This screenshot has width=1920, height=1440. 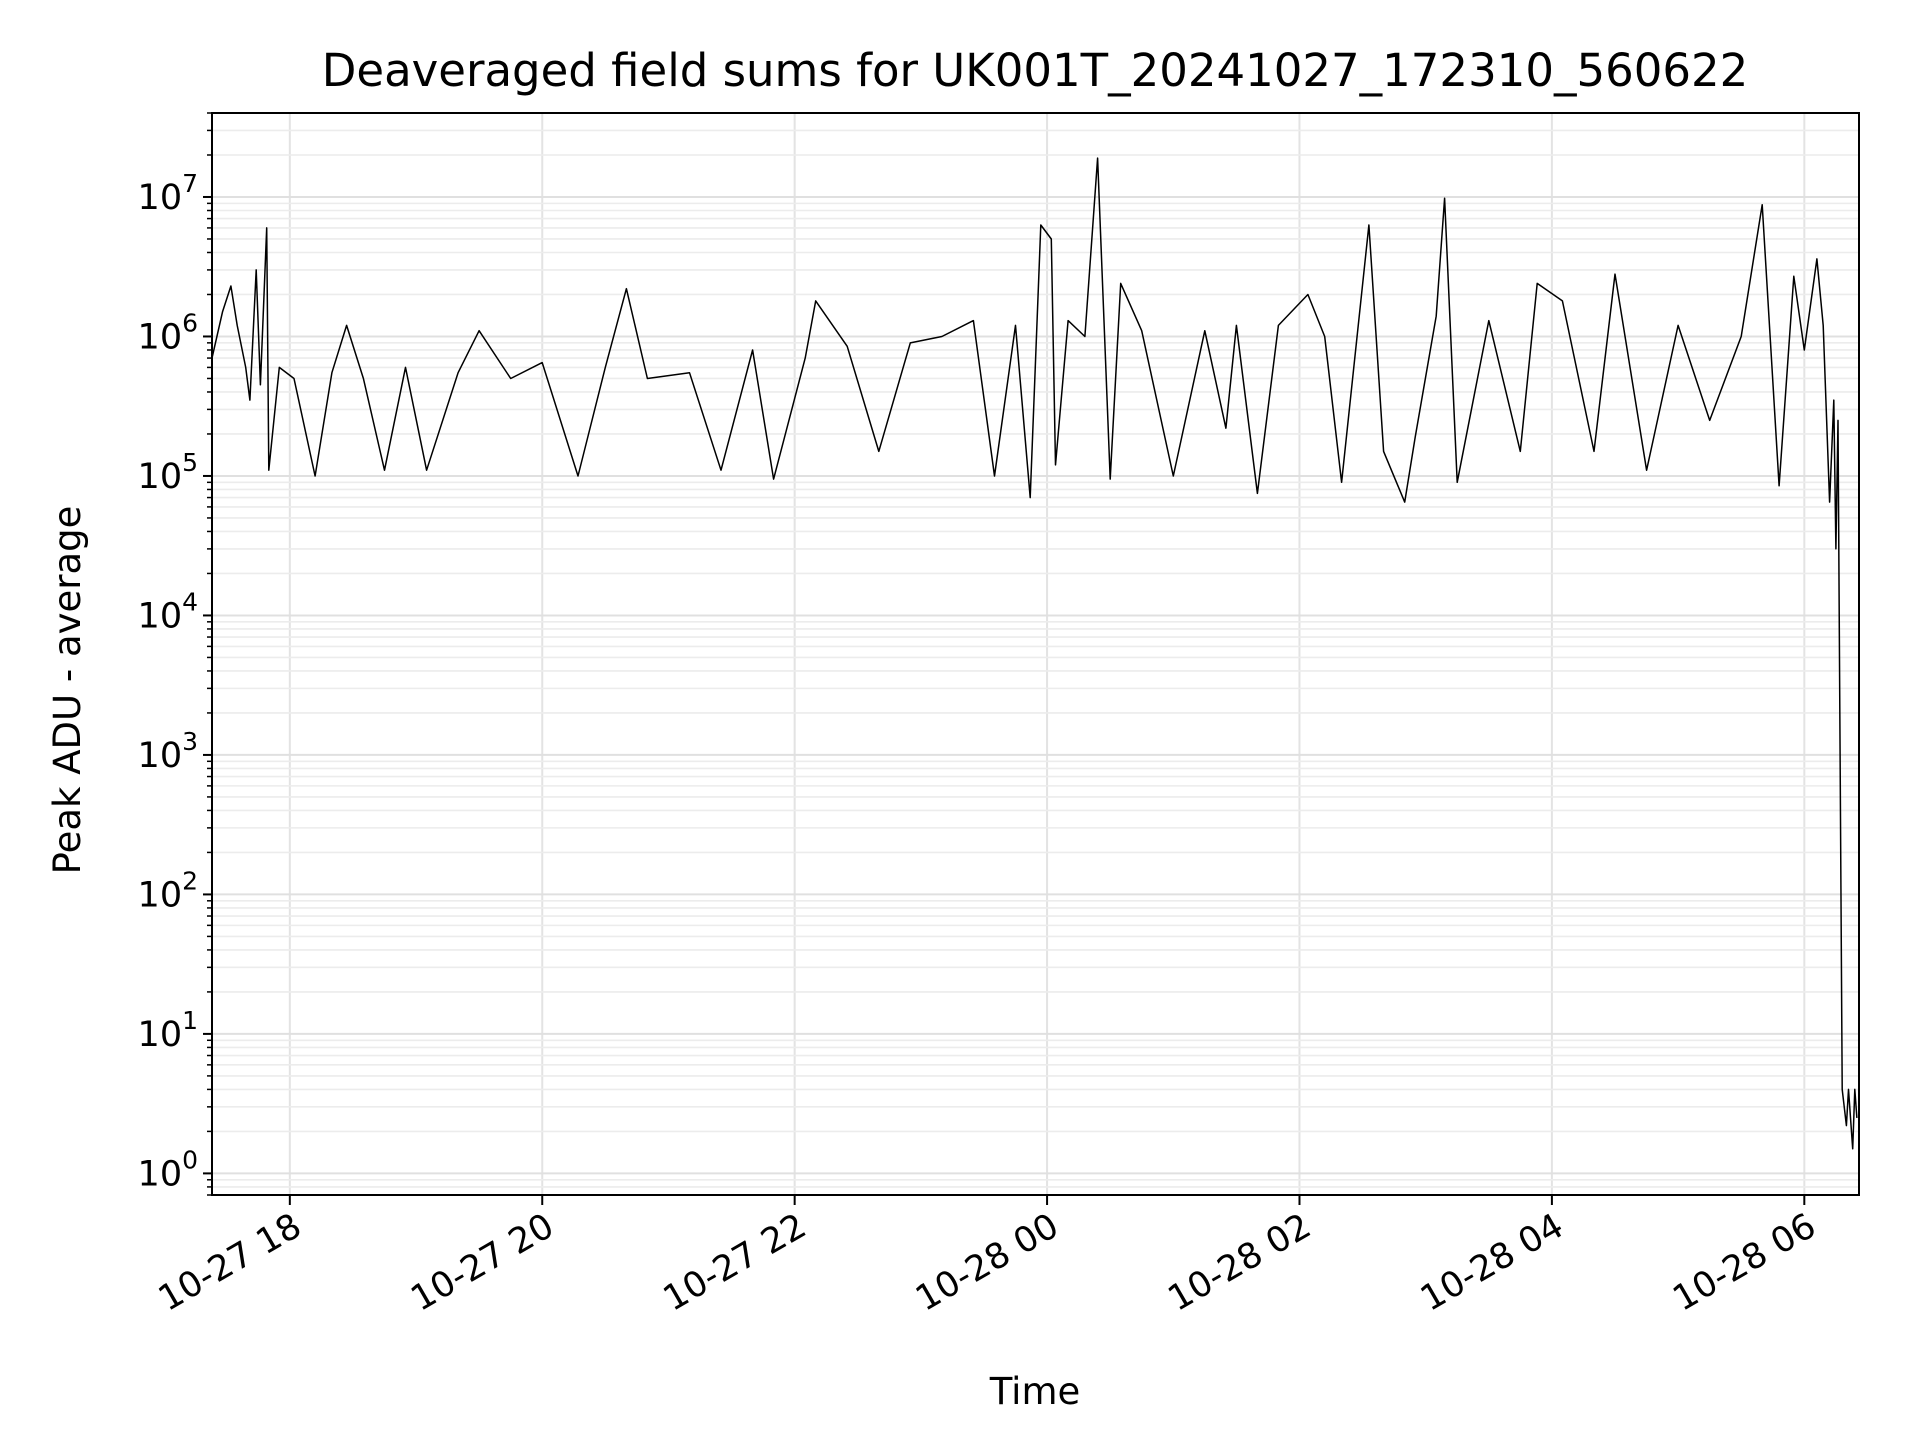 What do you see at coordinates (67, 690) in the screenshot?
I see `y-axis-title: Peak ADU - average` at bounding box center [67, 690].